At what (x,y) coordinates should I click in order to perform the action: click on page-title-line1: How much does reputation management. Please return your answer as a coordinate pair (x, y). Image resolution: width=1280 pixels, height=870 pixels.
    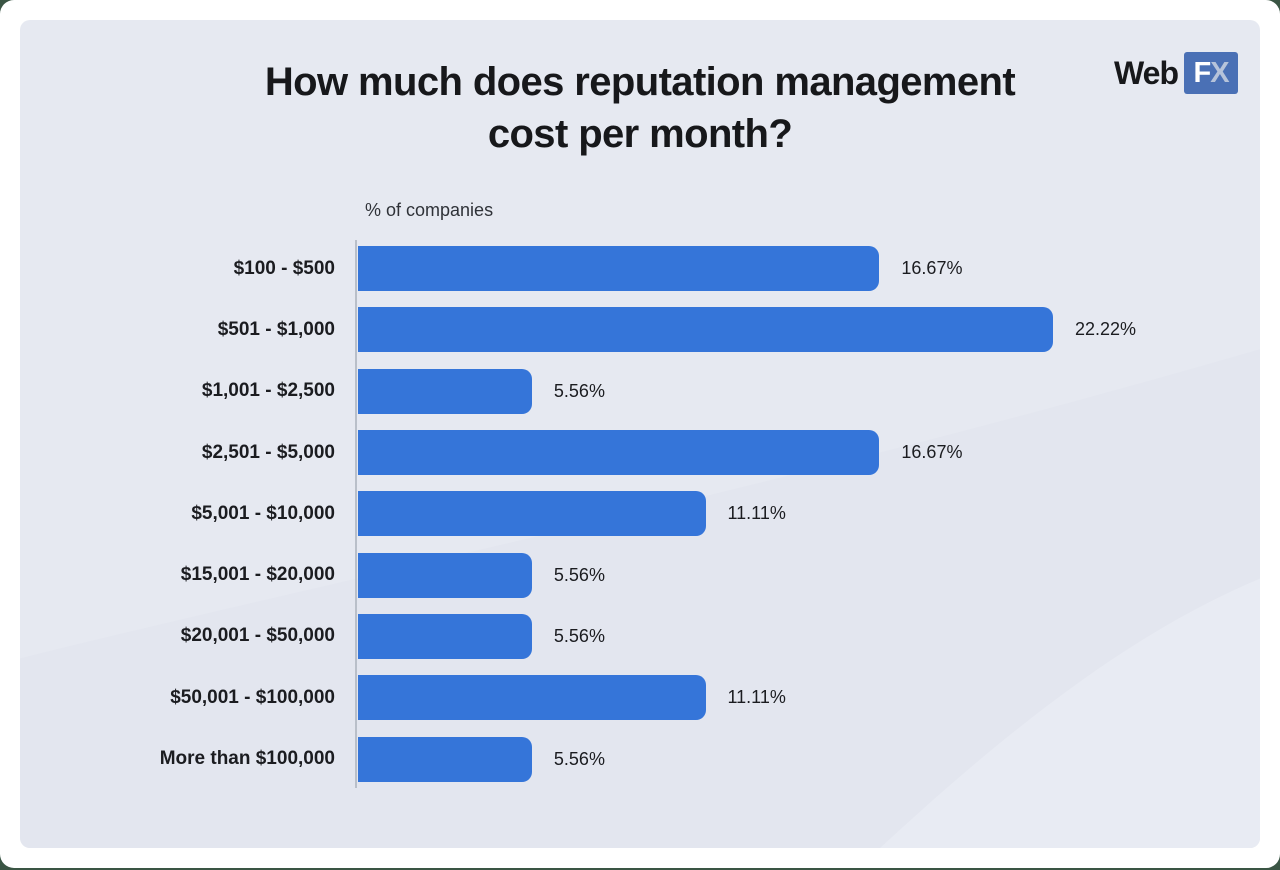
    Looking at the image, I should click on (640, 82).